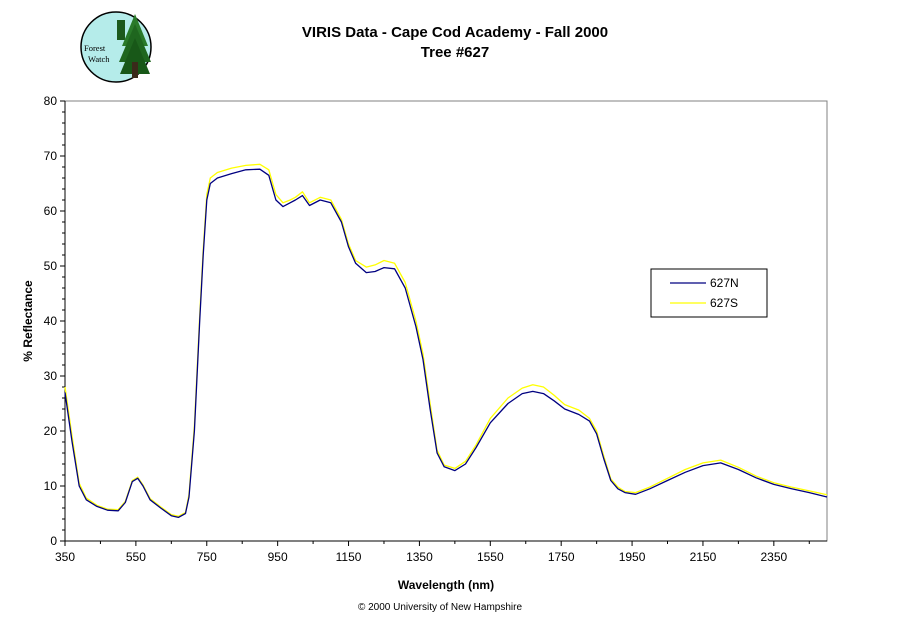 This screenshot has width=911, height=623. What do you see at coordinates (136, 557) in the screenshot?
I see `x-tick-label: 550` at bounding box center [136, 557].